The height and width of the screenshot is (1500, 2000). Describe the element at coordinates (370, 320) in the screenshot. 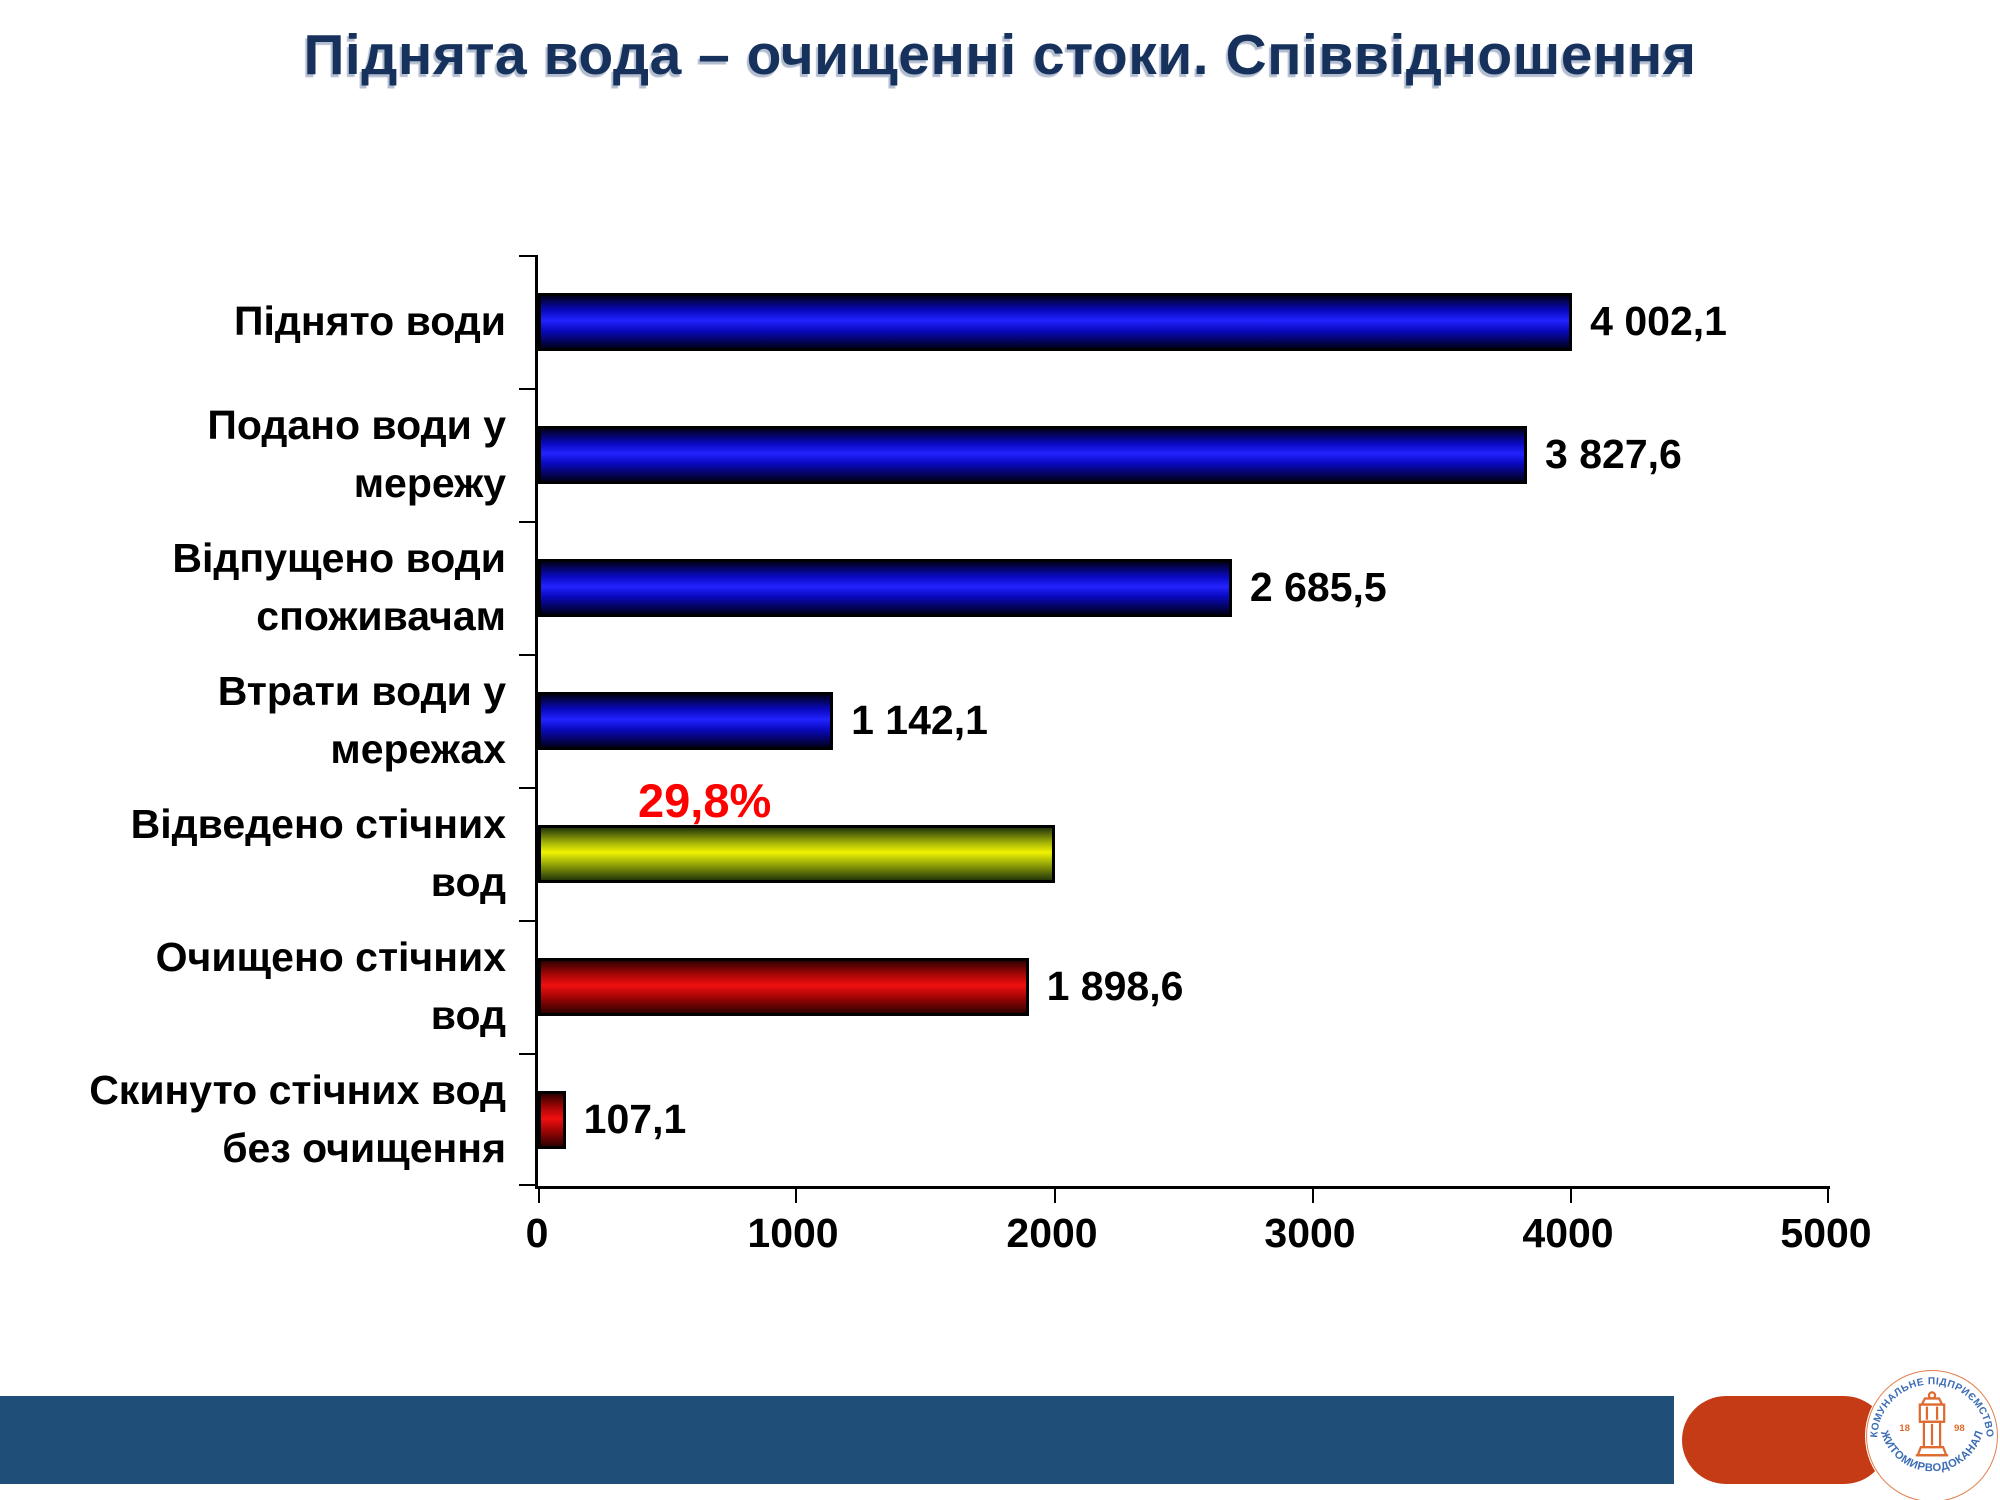

I see `category-label: Піднято води` at that location.